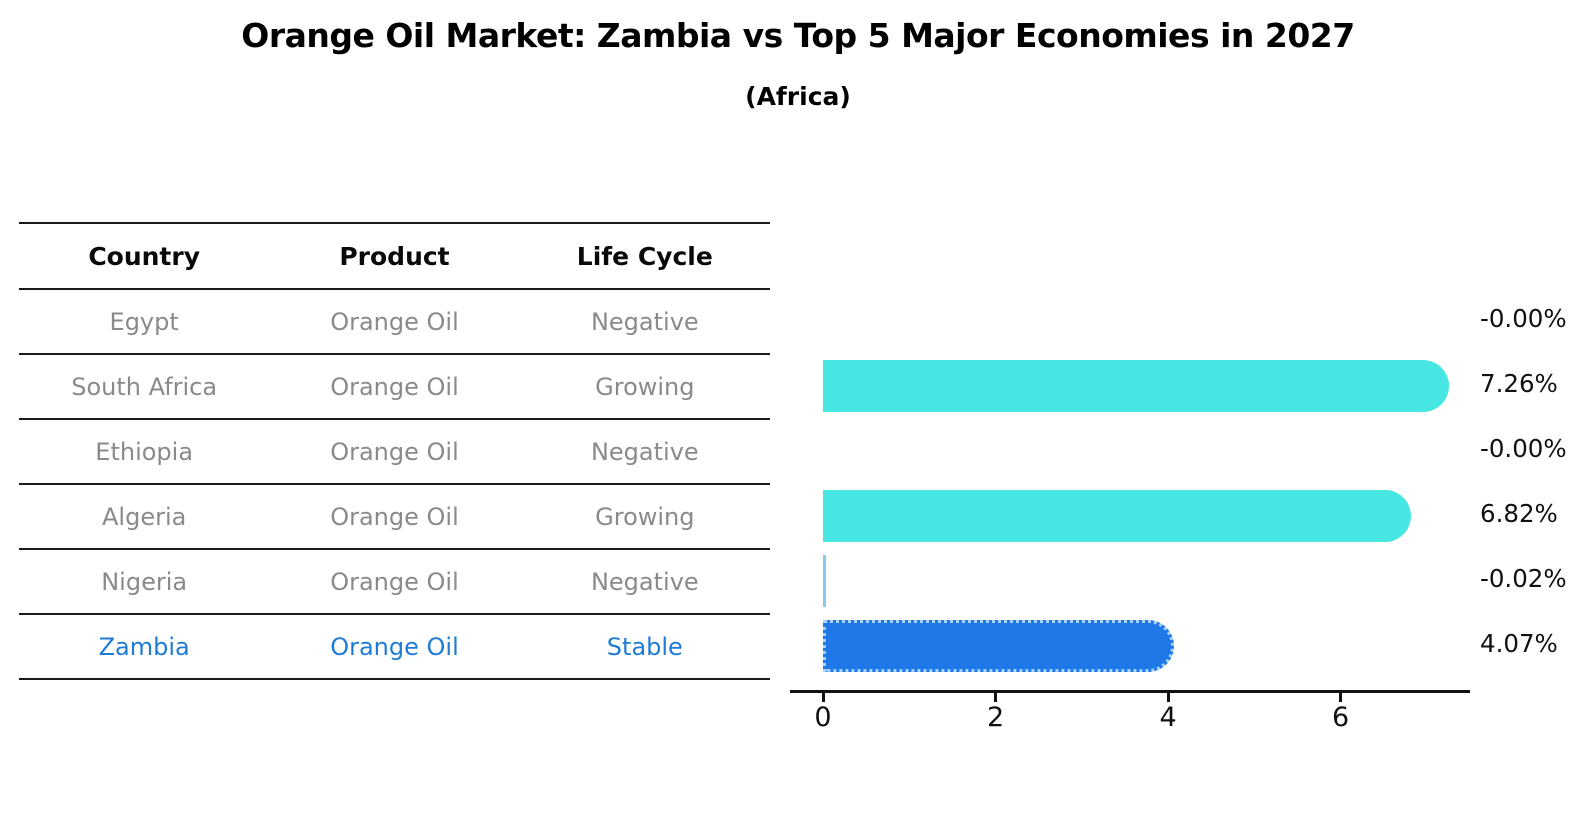 This screenshot has height=823, width=1596. What do you see at coordinates (144, 256) in the screenshot?
I see `column-header-country: Country` at bounding box center [144, 256].